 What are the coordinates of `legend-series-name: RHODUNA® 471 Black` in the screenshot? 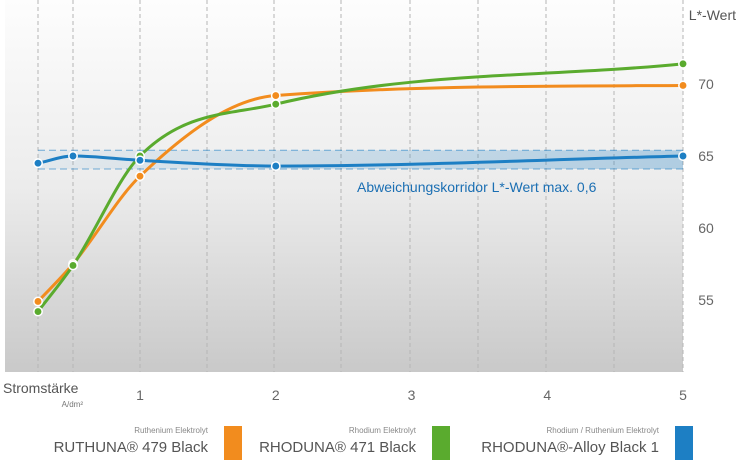 It's located at (337, 447).